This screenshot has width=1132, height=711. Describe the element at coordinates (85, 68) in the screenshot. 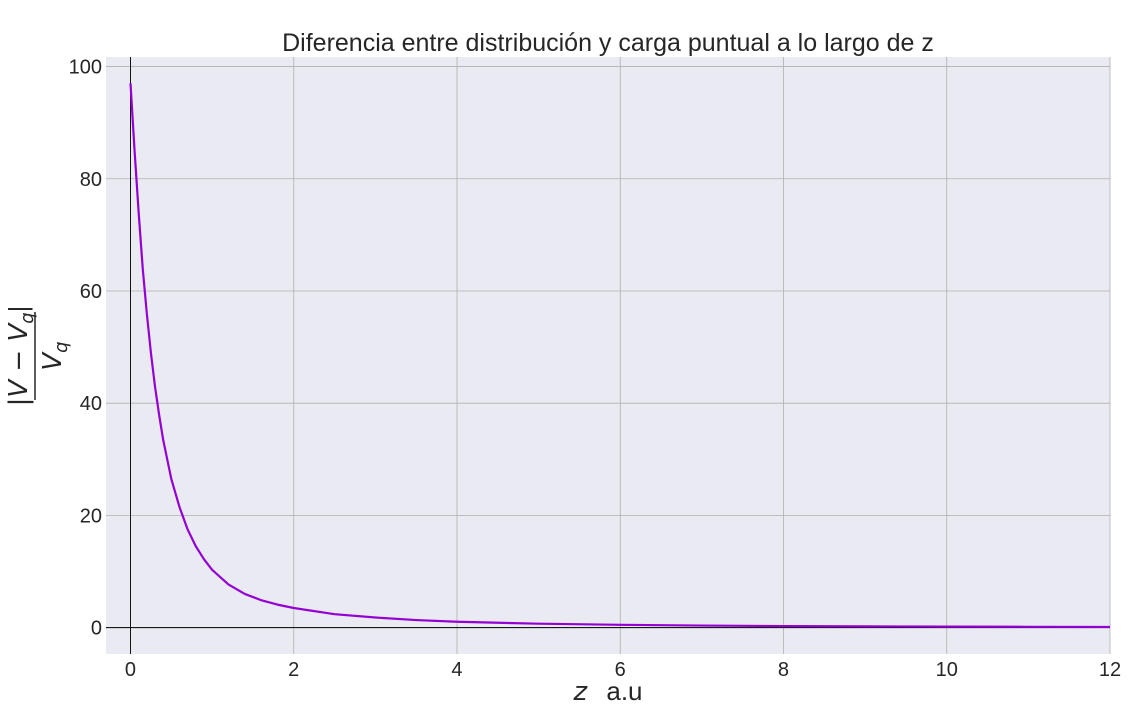

I see `y-tick-label: 100` at that location.